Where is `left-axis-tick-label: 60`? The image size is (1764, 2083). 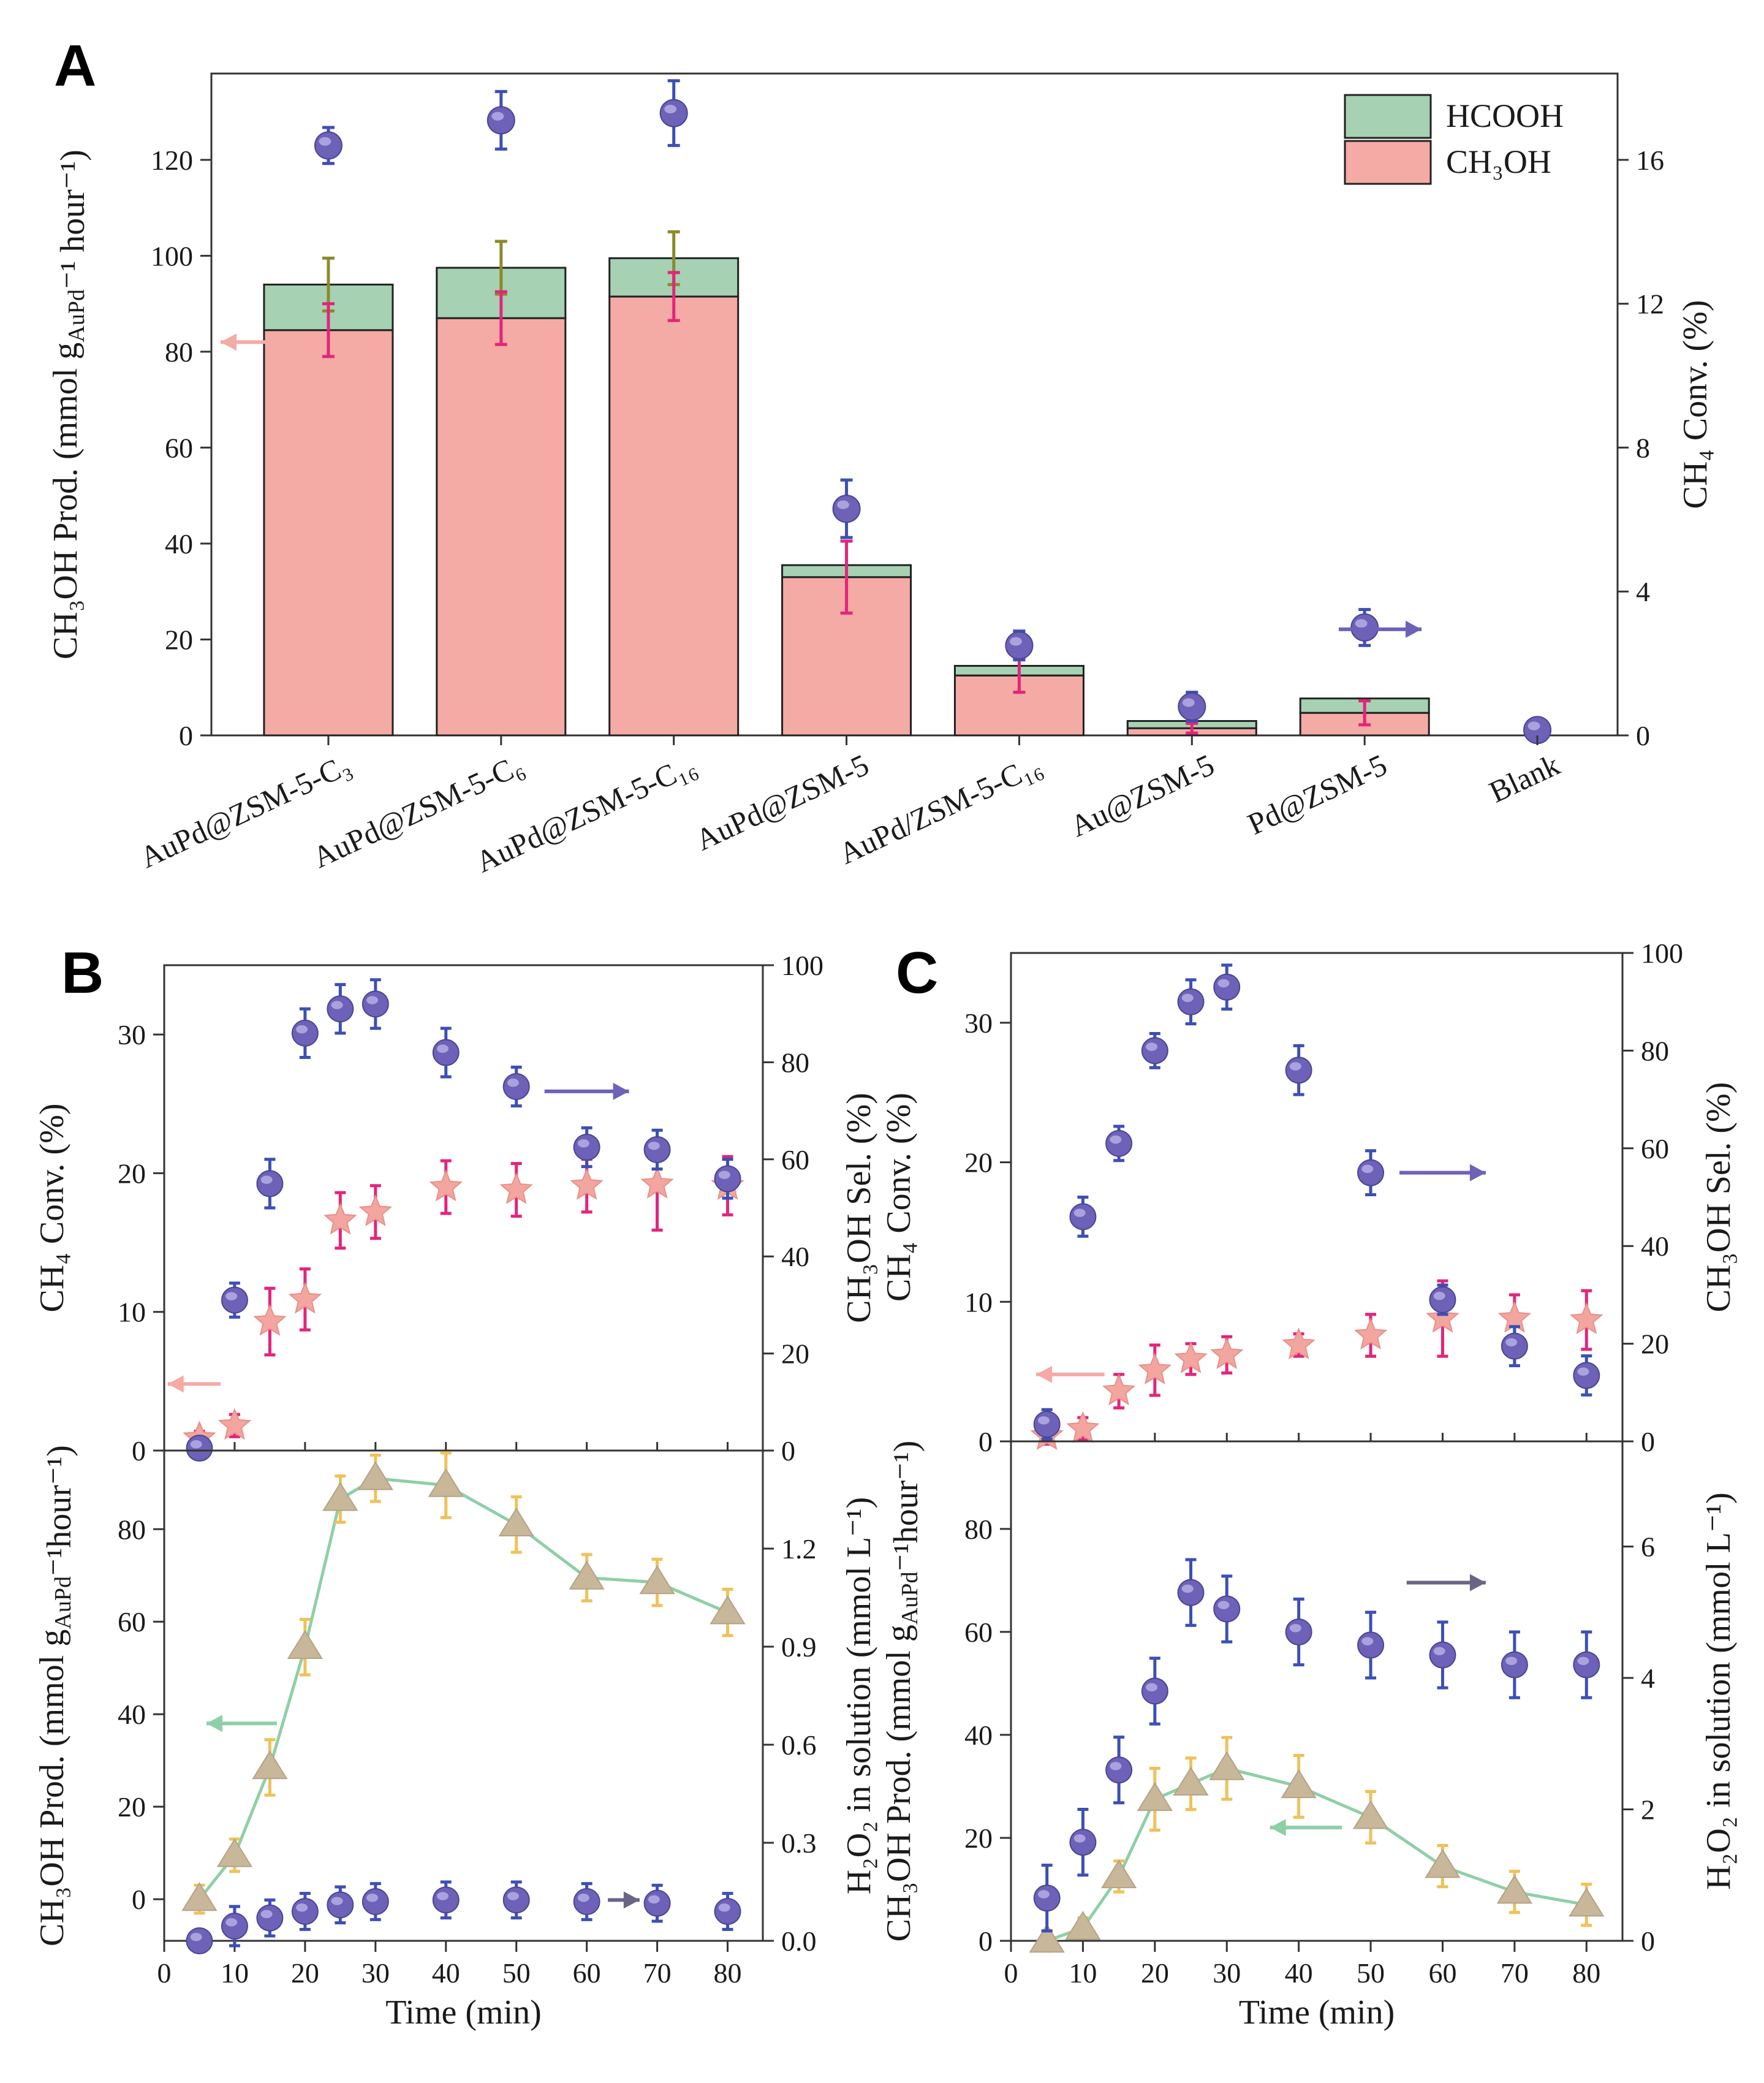 left-axis-tick-label: 60 is located at coordinates (132, 1622).